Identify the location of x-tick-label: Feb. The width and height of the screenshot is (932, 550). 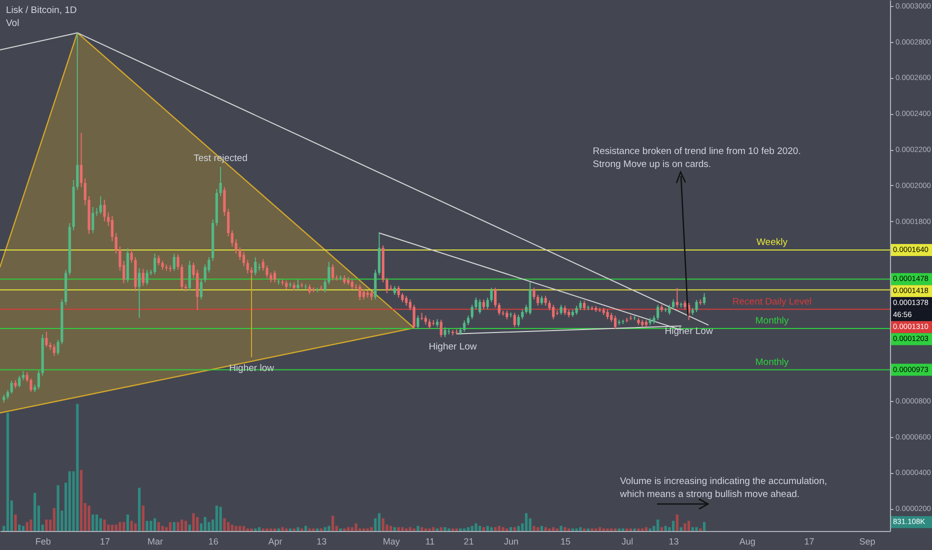
(43, 541).